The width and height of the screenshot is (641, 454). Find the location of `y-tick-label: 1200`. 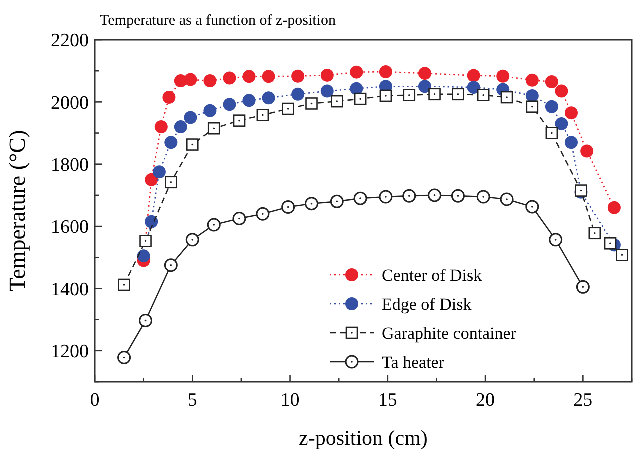

y-tick-label: 1200 is located at coordinates (70, 352).